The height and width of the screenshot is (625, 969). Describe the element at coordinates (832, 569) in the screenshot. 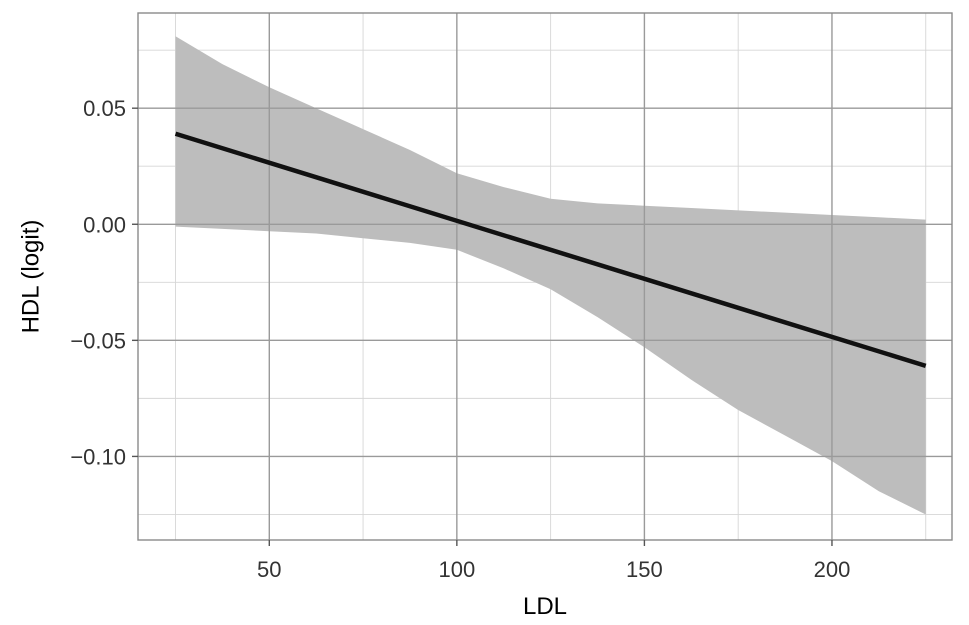

I see `x-tick-label-3: 200` at that location.